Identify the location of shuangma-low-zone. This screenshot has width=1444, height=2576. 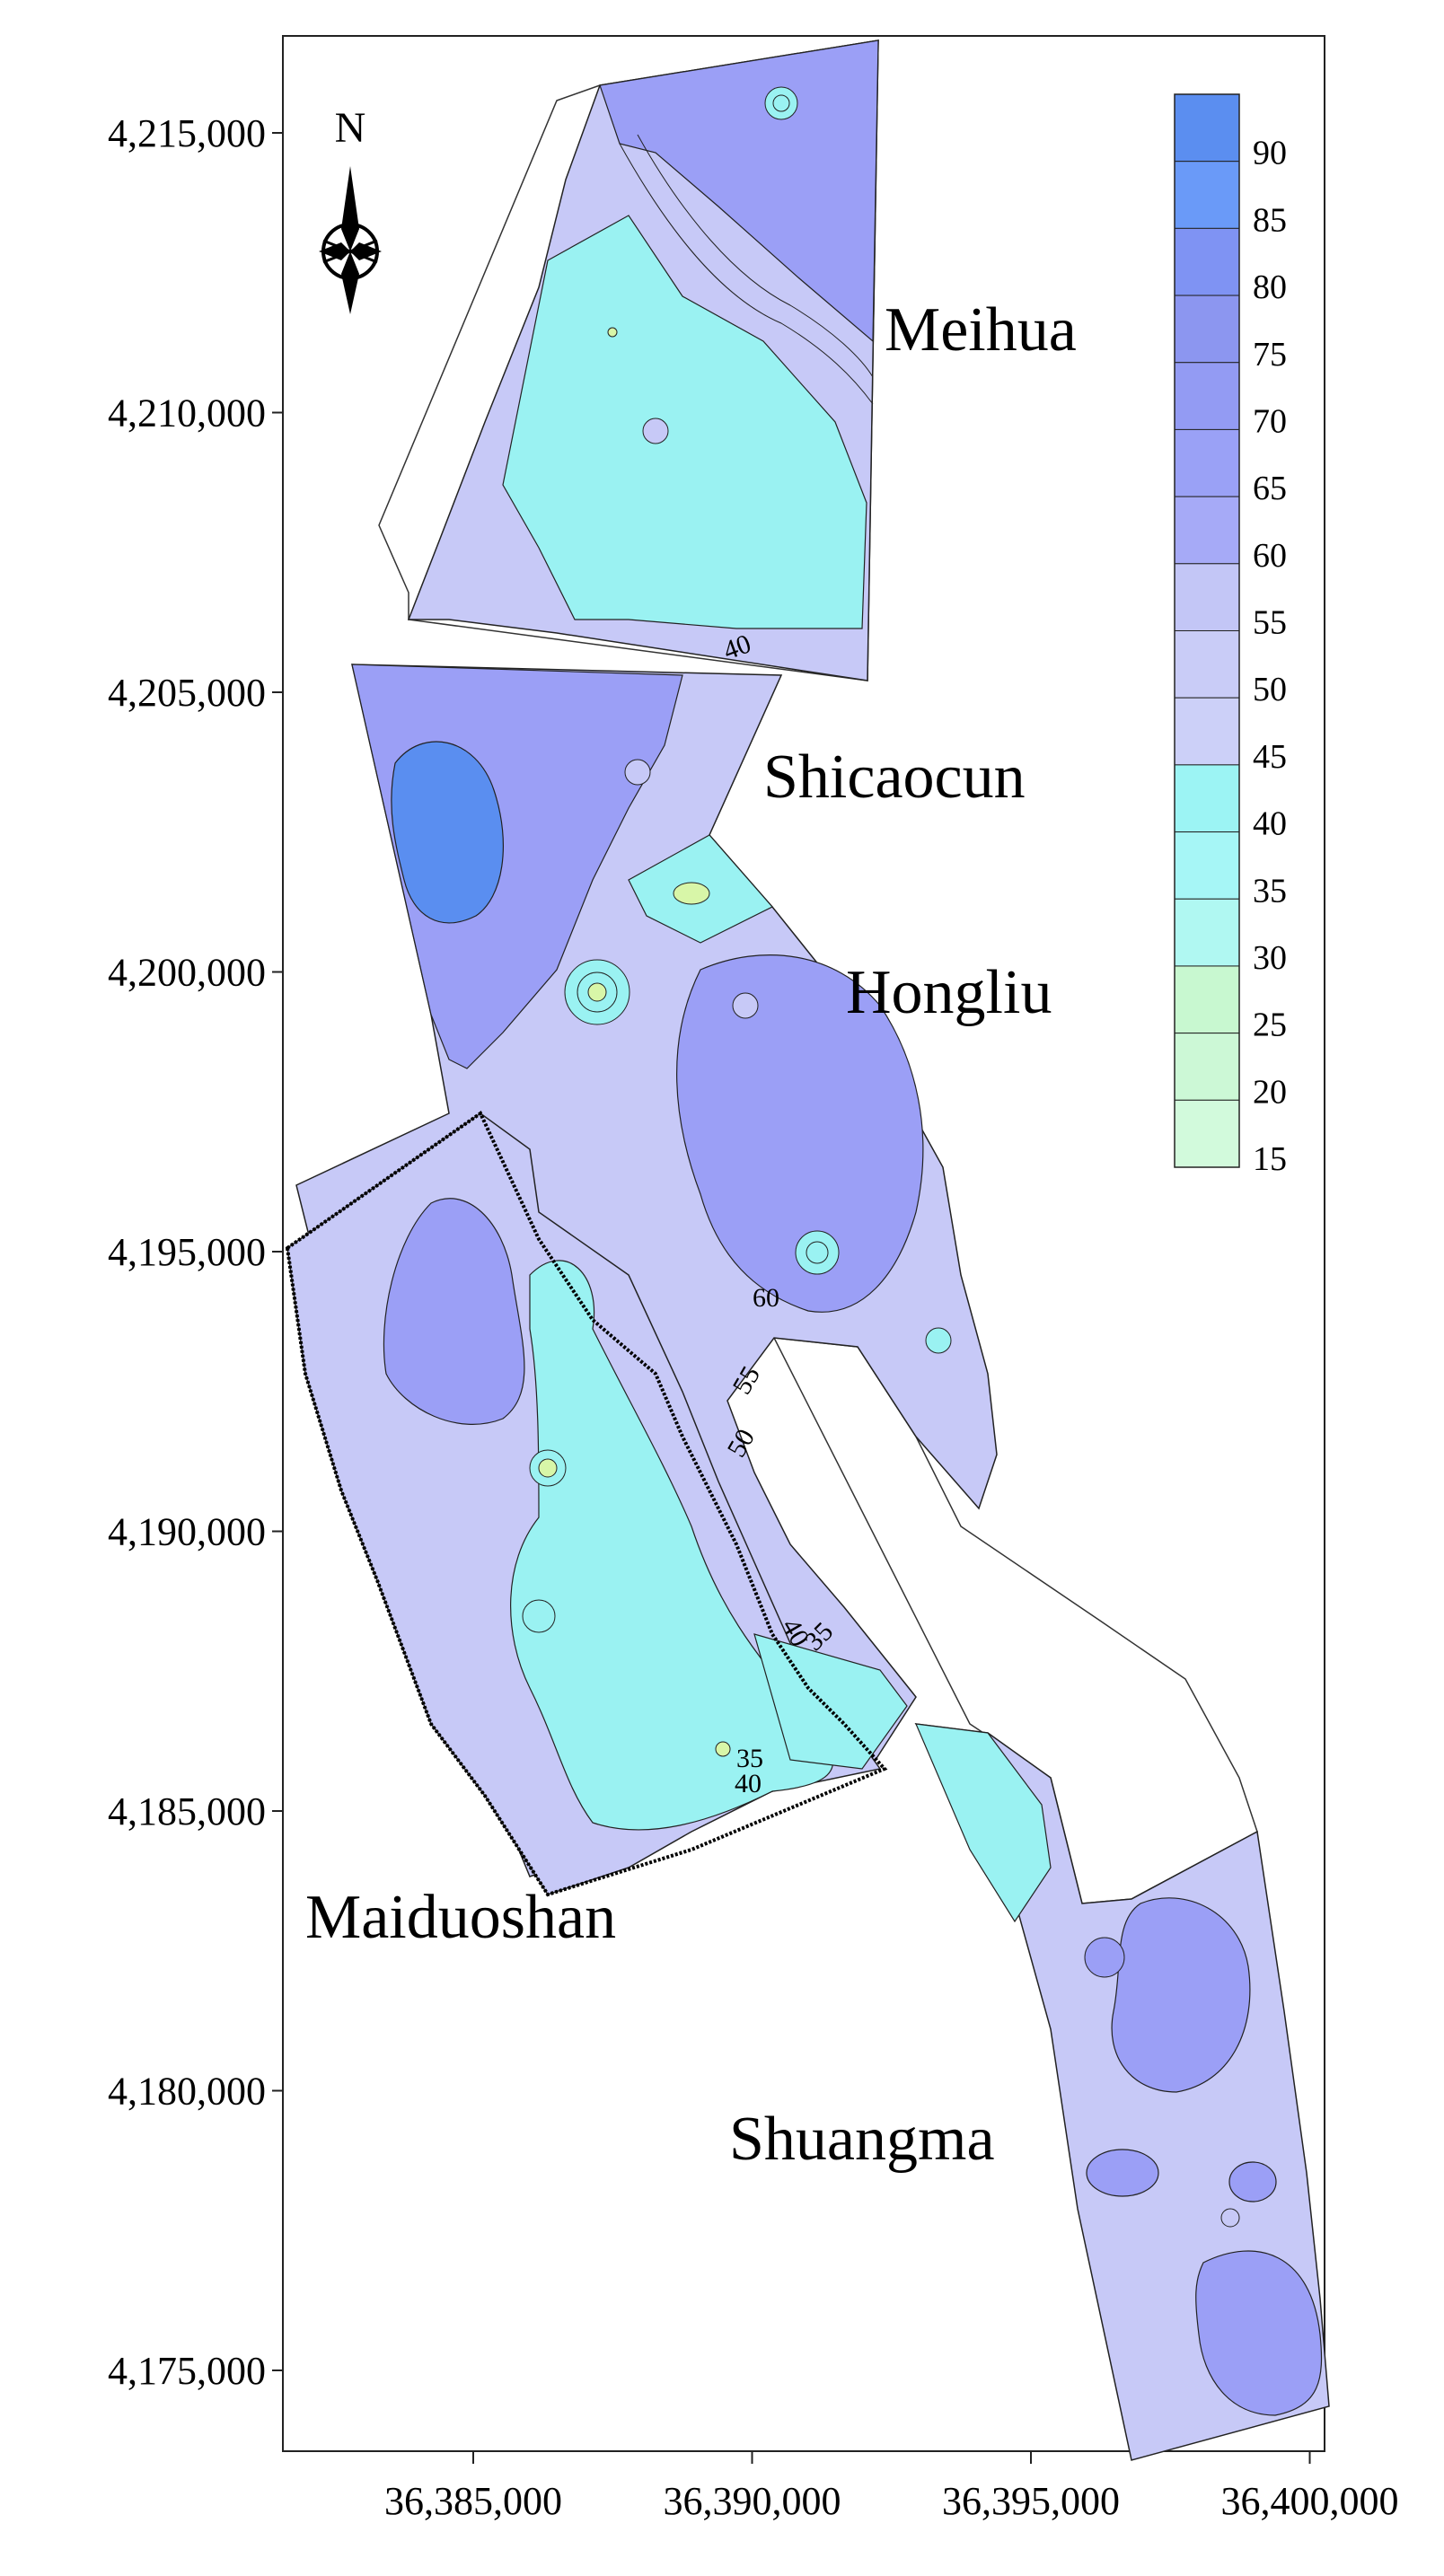
(983, 1823).